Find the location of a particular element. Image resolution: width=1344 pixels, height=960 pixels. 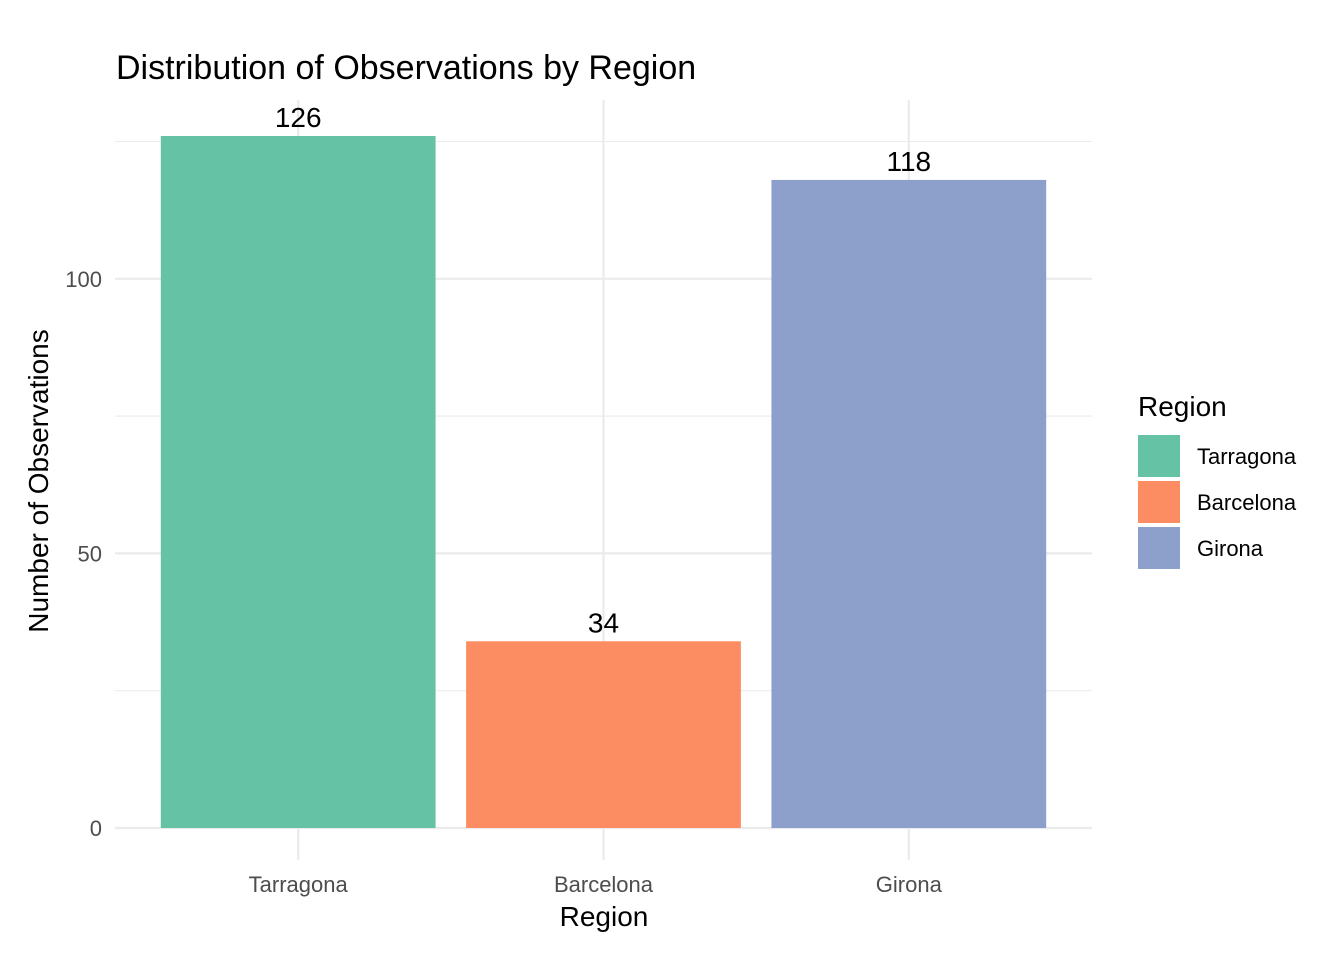

bar-girona is located at coordinates (909, 503).